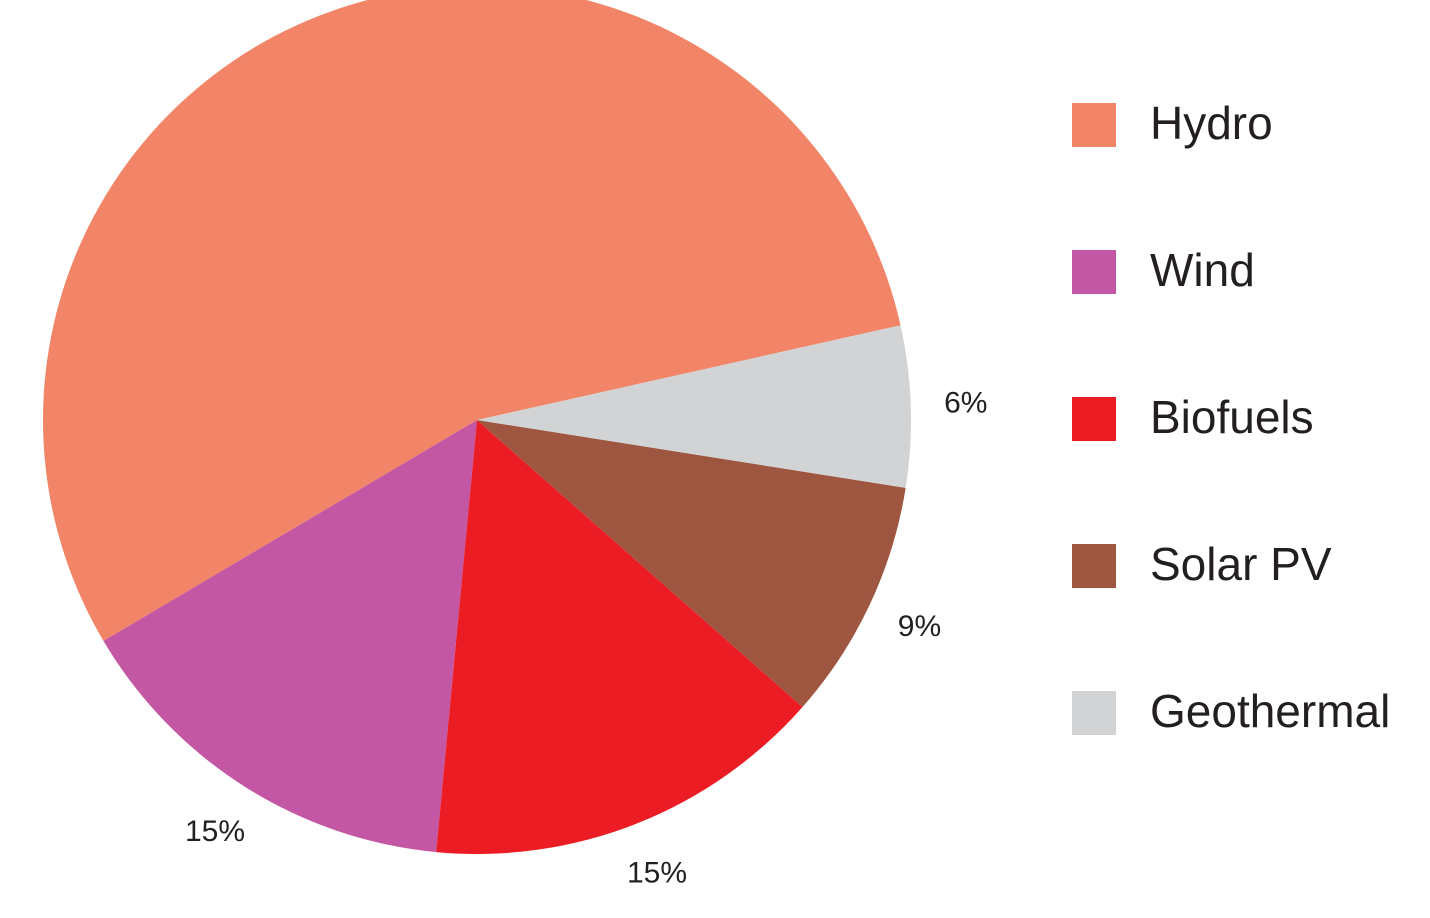  What do you see at coordinates (1202, 270) in the screenshot?
I see `legend-label: Wind` at bounding box center [1202, 270].